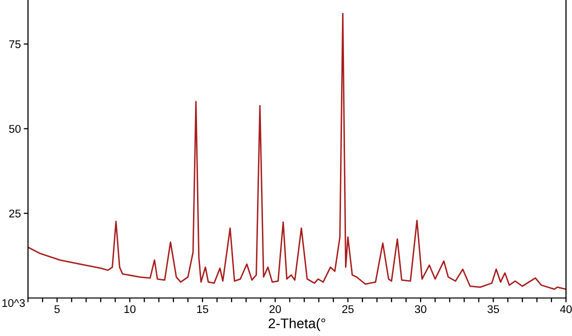 This screenshot has width=572, height=336. I want to click on x-tick-label: 30, so click(420, 309).